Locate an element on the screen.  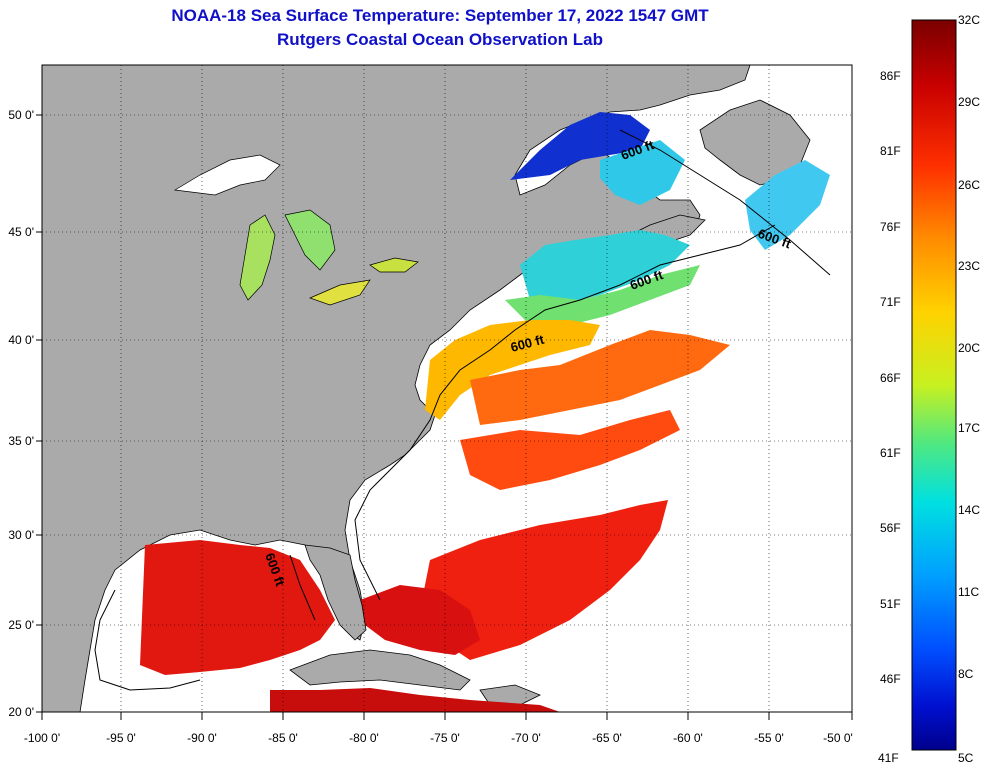
great-lake-erie is located at coordinates (340, 292).